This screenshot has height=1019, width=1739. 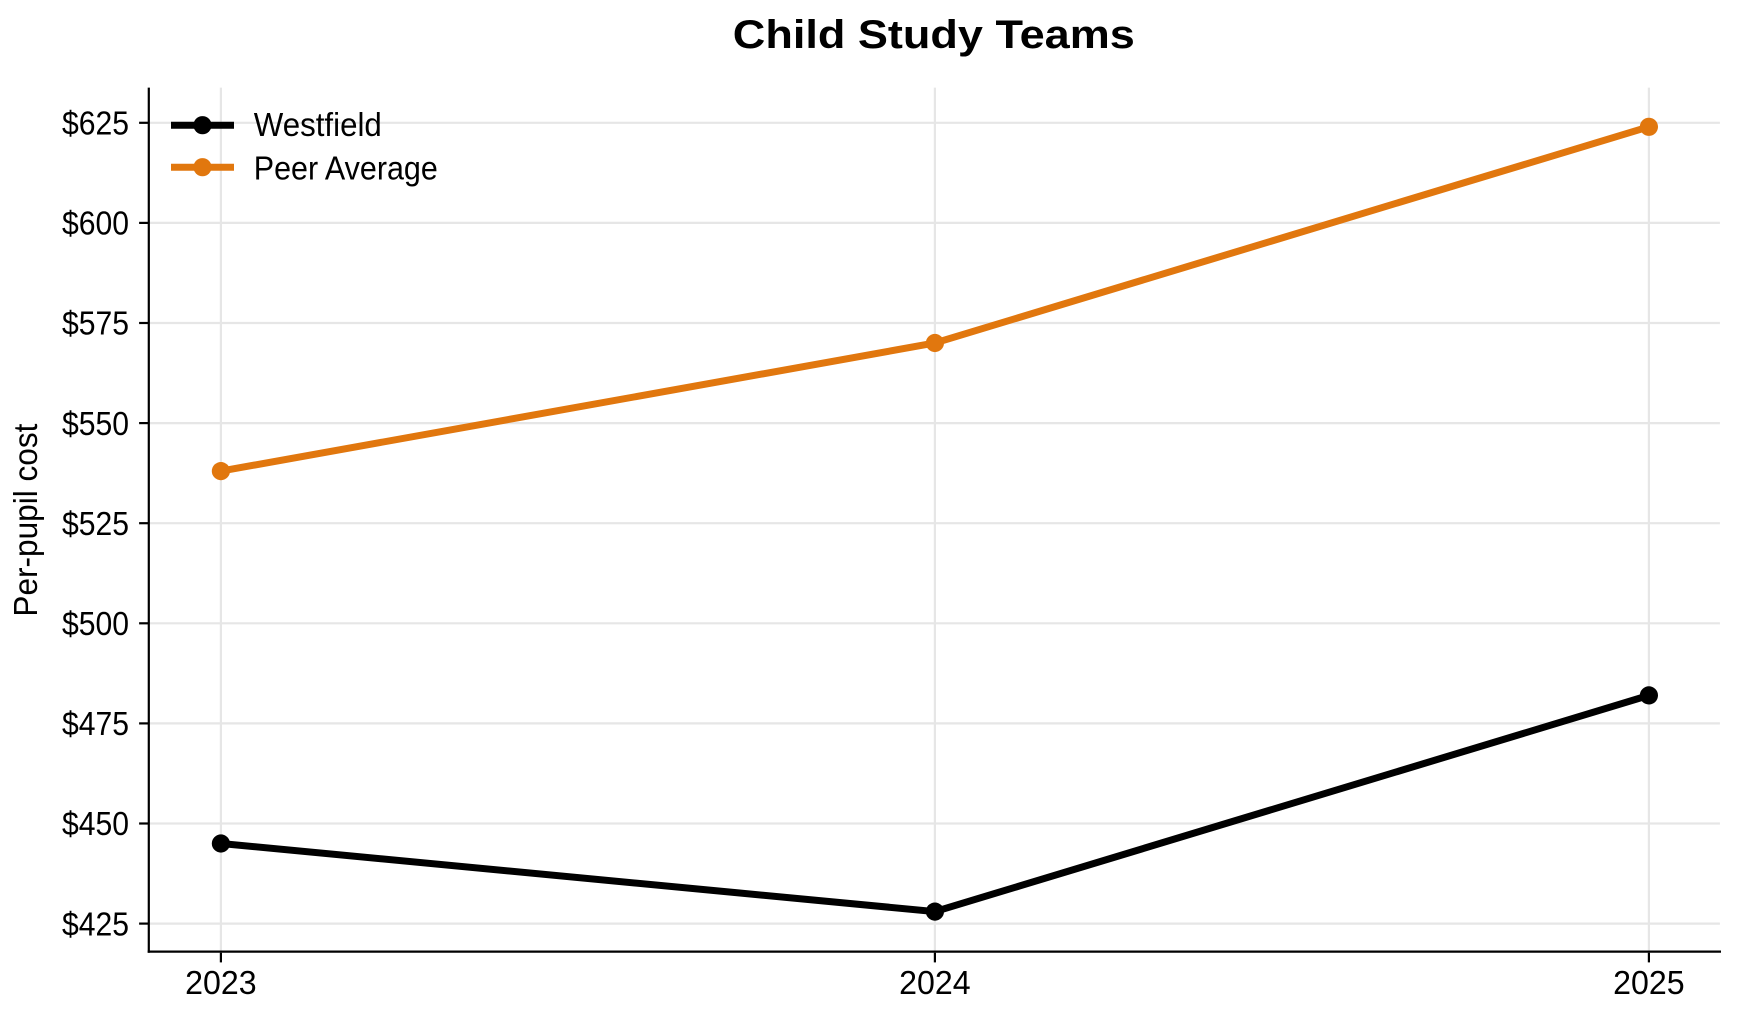 I want to click on svg-text: $575, so click(x=95, y=323).